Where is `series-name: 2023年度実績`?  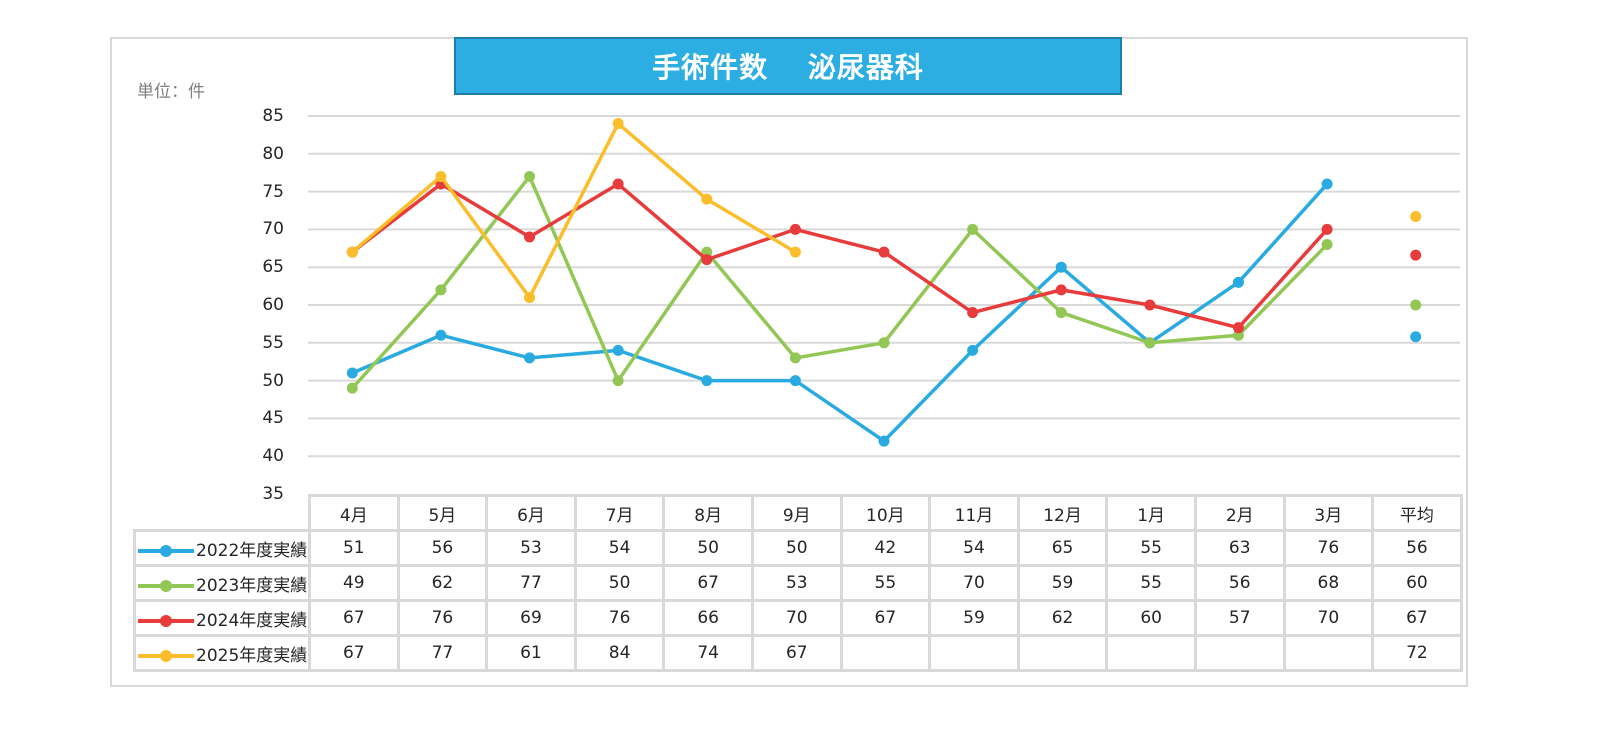
series-name: 2023年度実績 is located at coordinates (252, 585).